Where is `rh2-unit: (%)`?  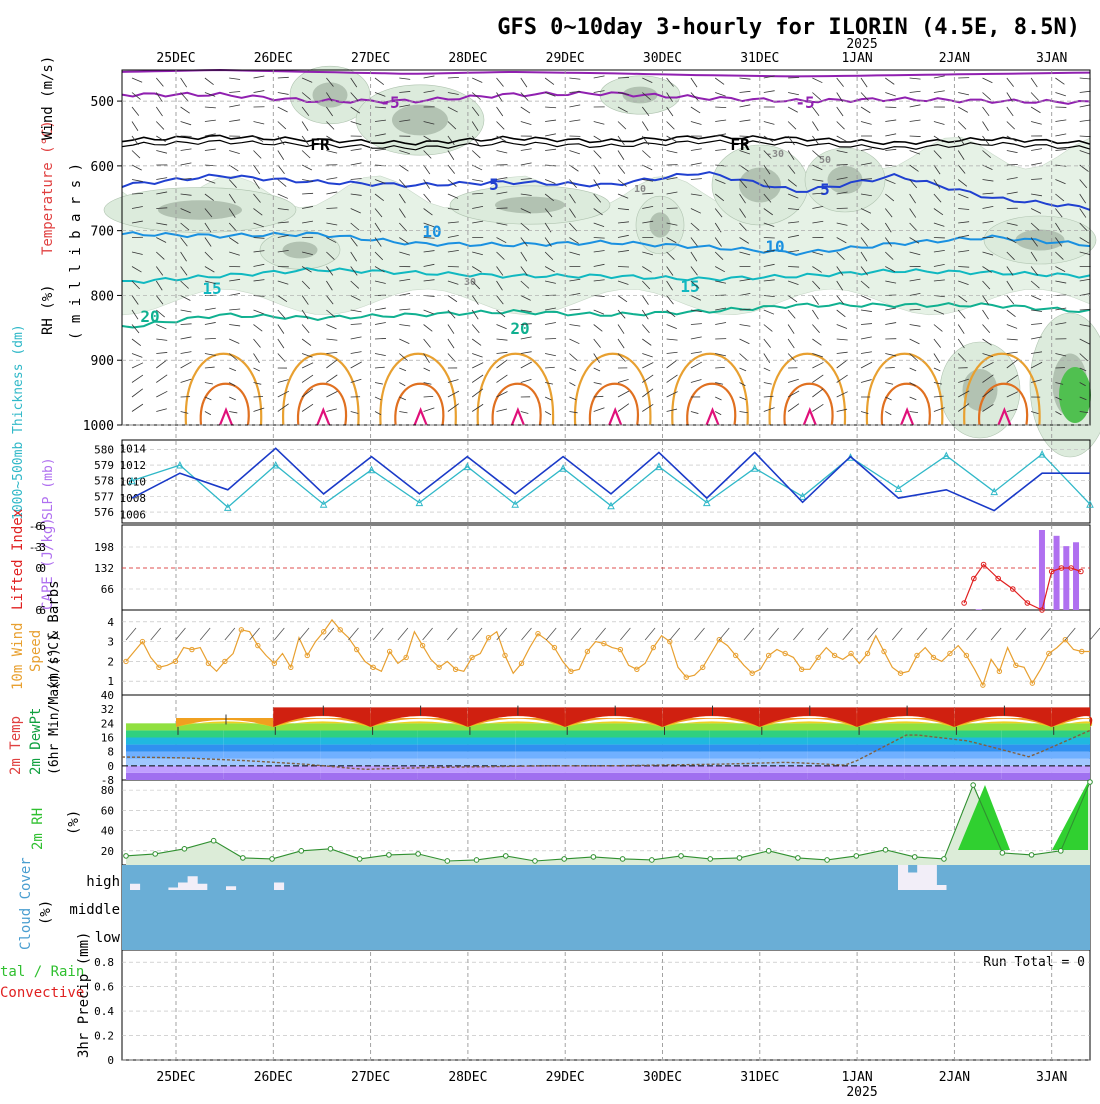 rh2-unit: (%) is located at coordinates (74, 822).